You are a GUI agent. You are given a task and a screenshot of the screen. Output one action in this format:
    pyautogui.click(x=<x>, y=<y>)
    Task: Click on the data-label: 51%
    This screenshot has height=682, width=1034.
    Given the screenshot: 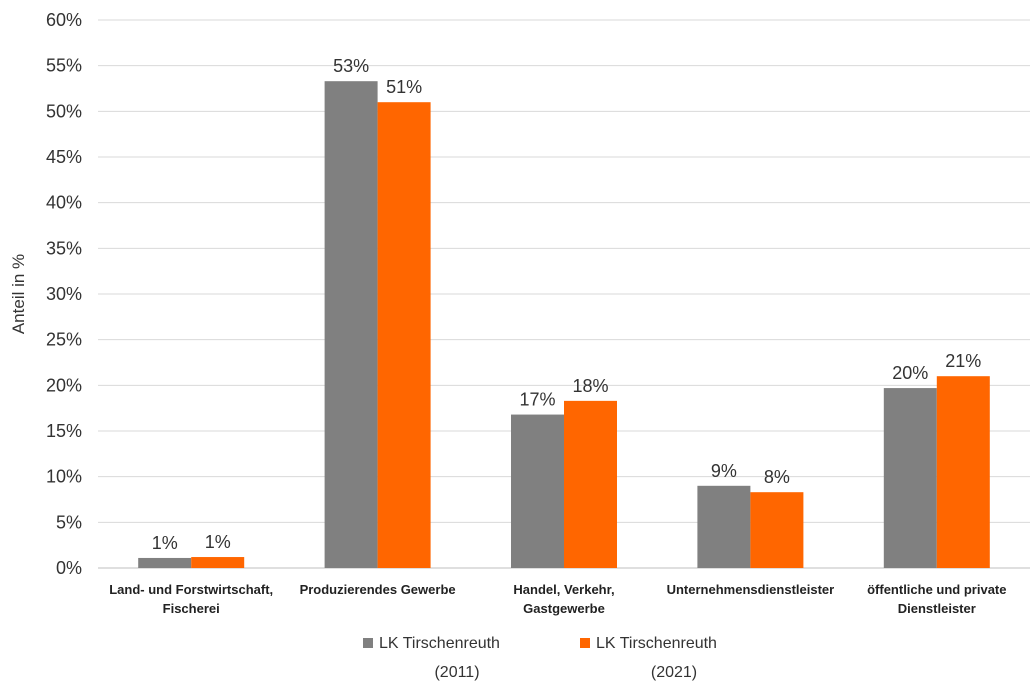 What is the action you would take?
    pyautogui.click(x=404, y=87)
    